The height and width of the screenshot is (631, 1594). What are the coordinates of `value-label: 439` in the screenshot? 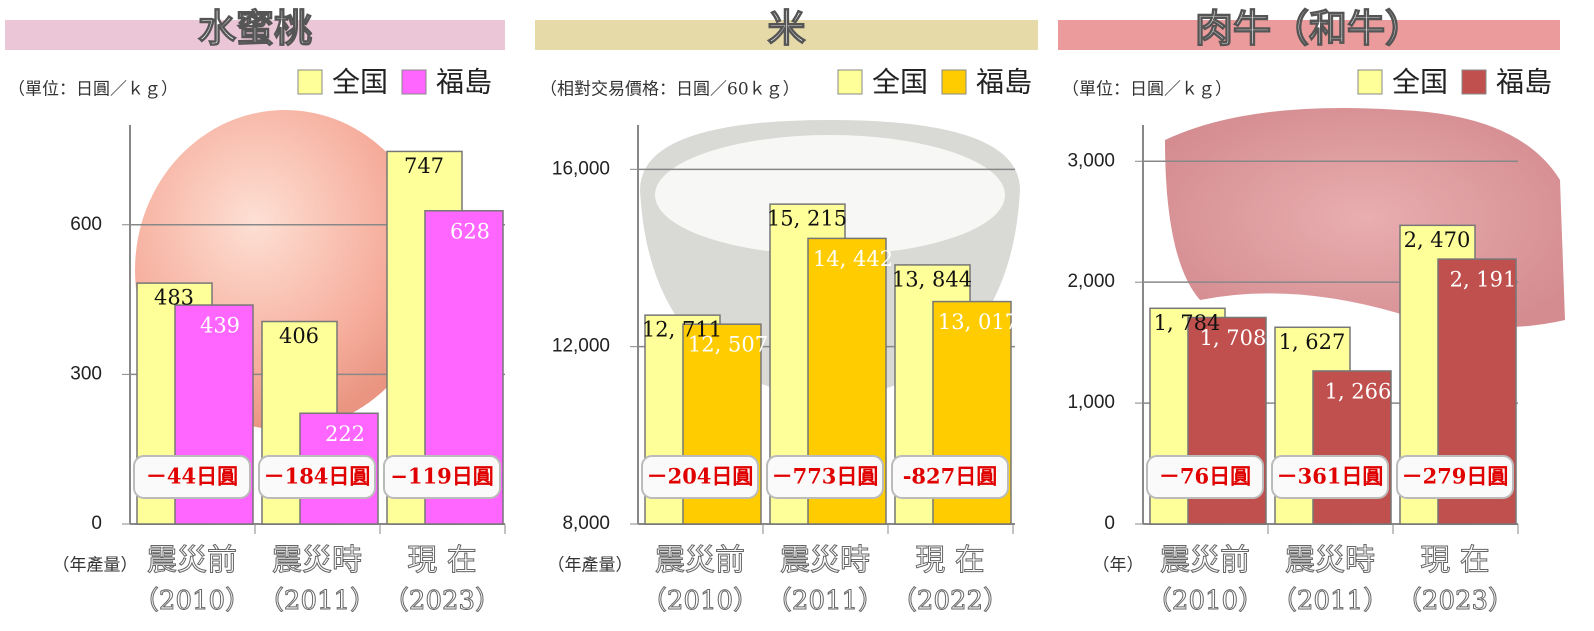 It's located at (220, 326).